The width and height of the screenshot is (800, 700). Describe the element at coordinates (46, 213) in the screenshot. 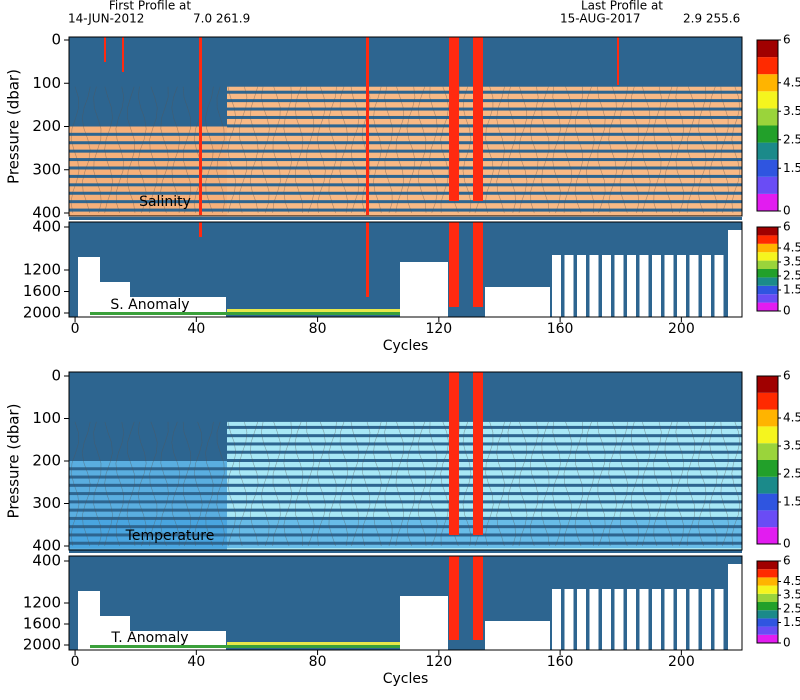

I see `y-tick-label: 400` at that location.